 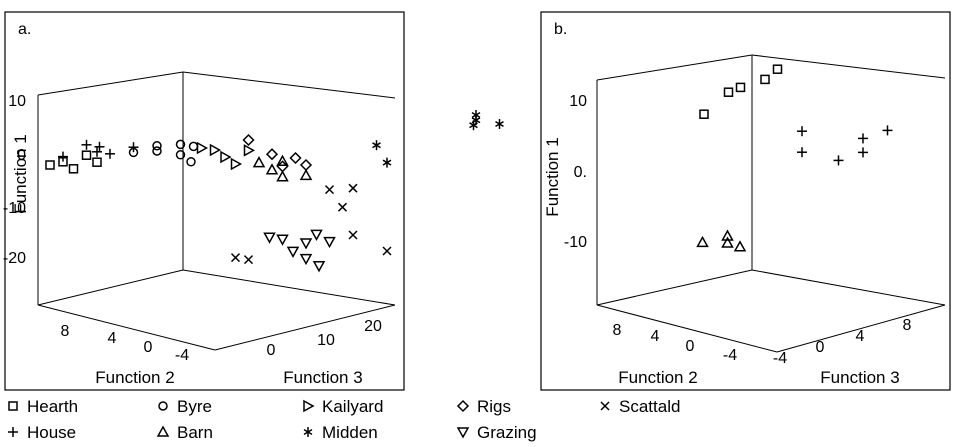 I want to click on legend-label: Barn, so click(x=195, y=432).